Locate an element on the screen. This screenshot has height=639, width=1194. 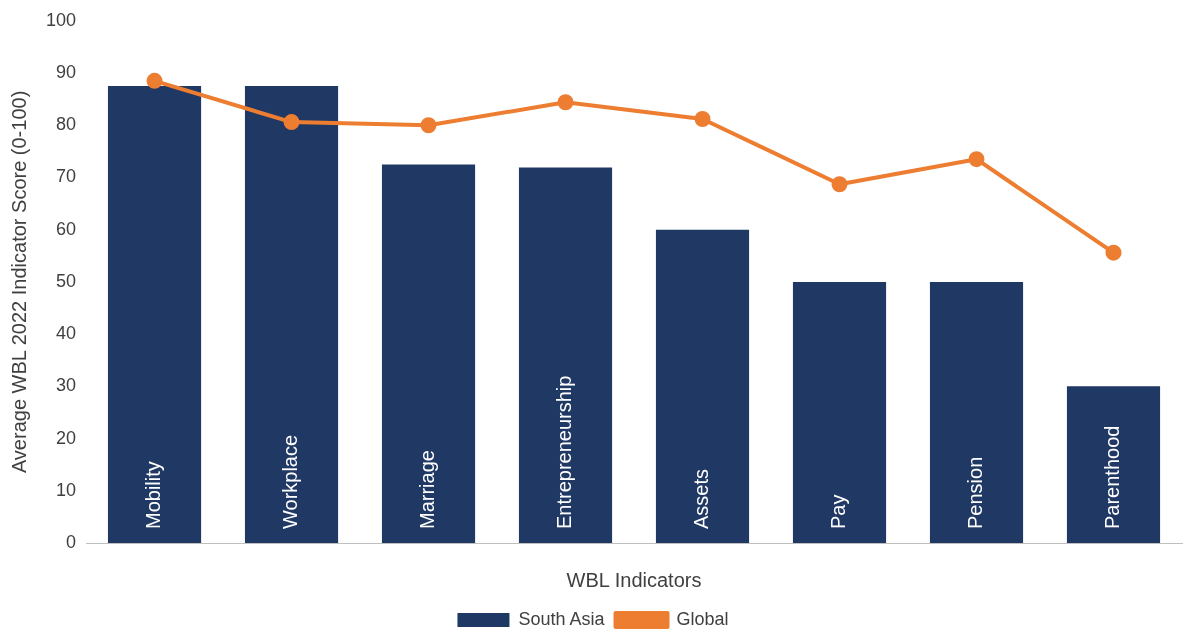
y-tick-label: 70 is located at coordinates (66, 176).